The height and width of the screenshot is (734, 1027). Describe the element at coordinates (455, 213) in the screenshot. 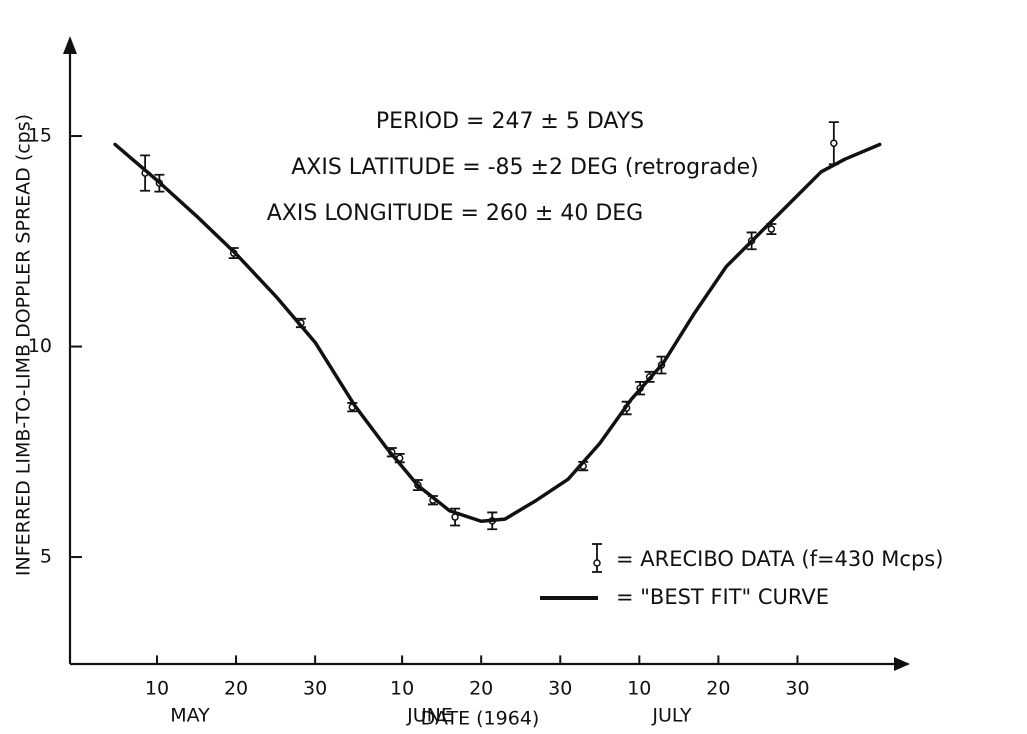

I see `annotation: AXIS LONGITUDE = 260 ± 40 DEG` at that location.